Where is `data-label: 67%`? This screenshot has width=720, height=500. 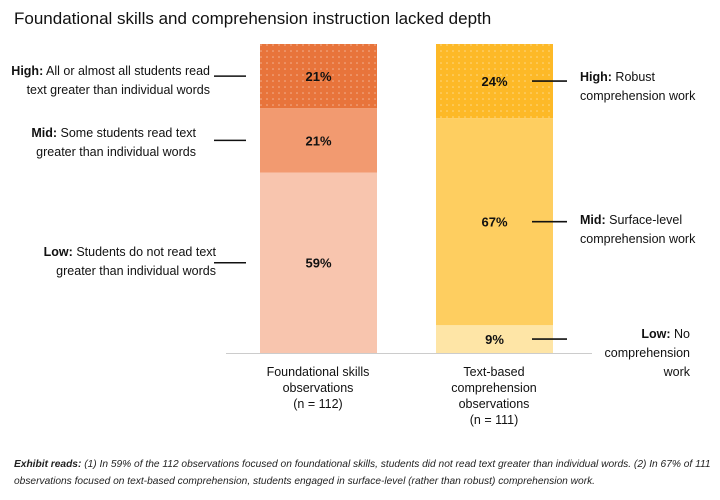 data-label: 67% is located at coordinates (494, 222).